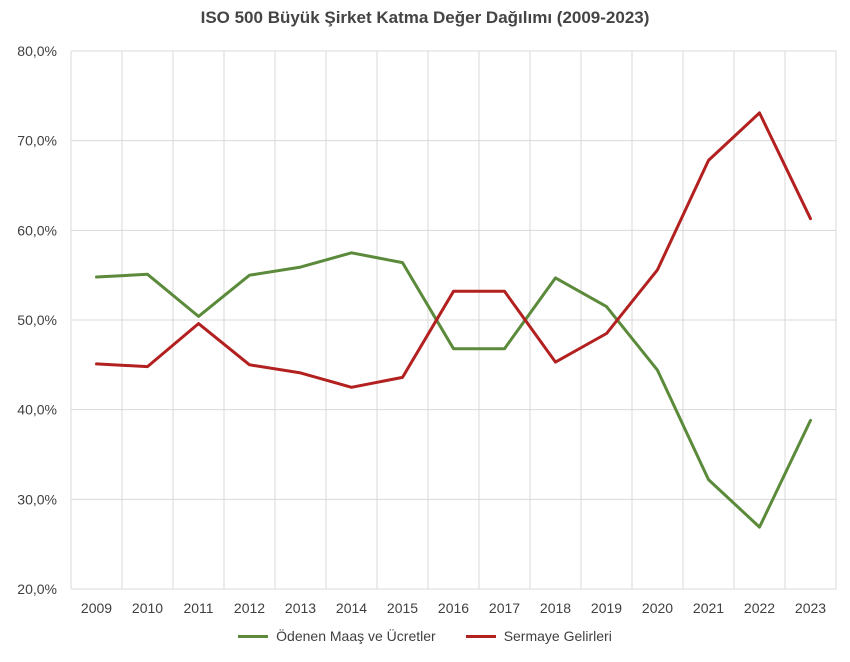  Describe the element at coordinates (453, 608) in the screenshot. I see `x-tick-label: 2016` at that location.